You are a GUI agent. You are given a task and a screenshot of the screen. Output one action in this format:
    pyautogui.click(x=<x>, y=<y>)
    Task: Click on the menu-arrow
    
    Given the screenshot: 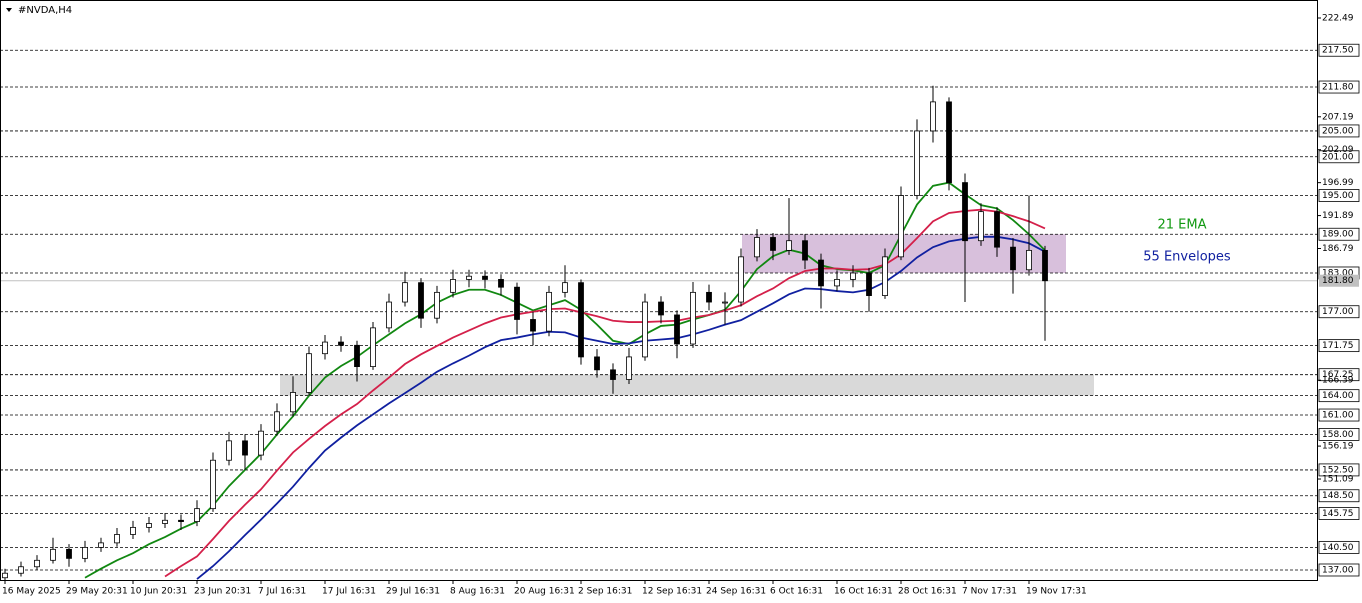 What is the action you would take?
    pyautogui.click(x=9, y=10)
    